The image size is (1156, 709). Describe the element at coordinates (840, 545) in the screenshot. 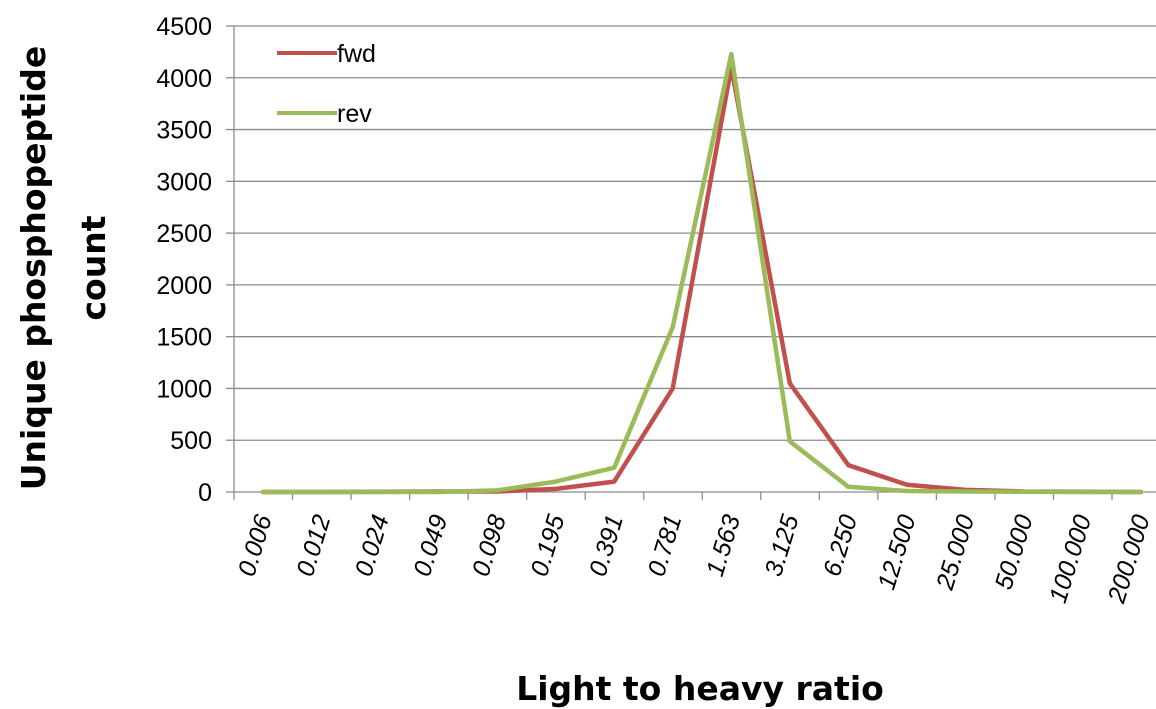

I see `x-tick-label: 6.250` at that location.